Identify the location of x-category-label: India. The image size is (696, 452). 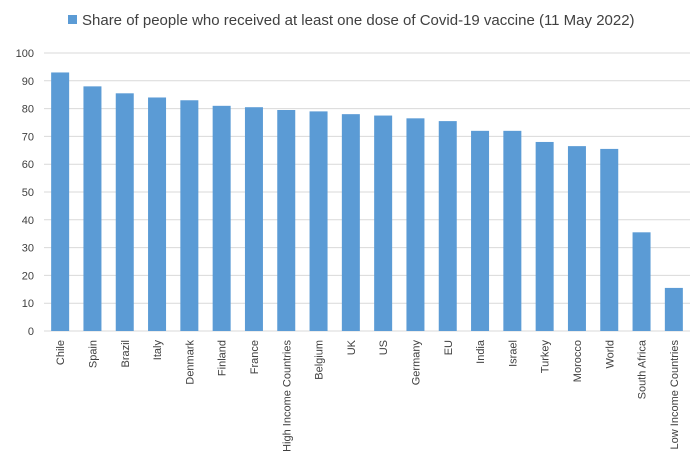
(481, 351).